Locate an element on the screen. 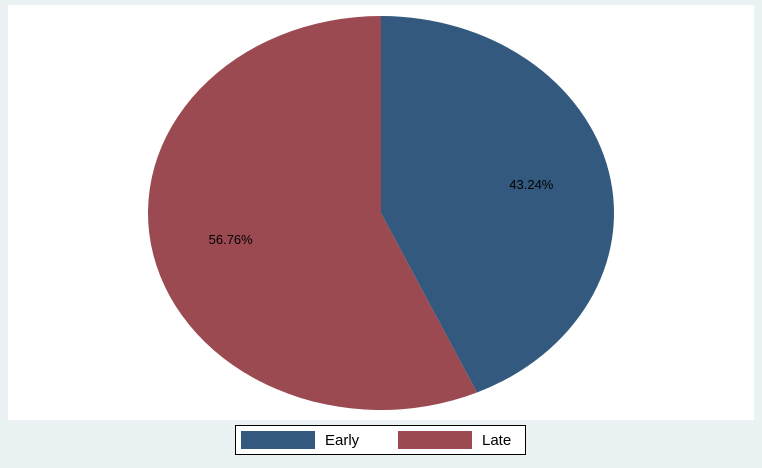  legend-label: Late is located at coordinates (496, 440).